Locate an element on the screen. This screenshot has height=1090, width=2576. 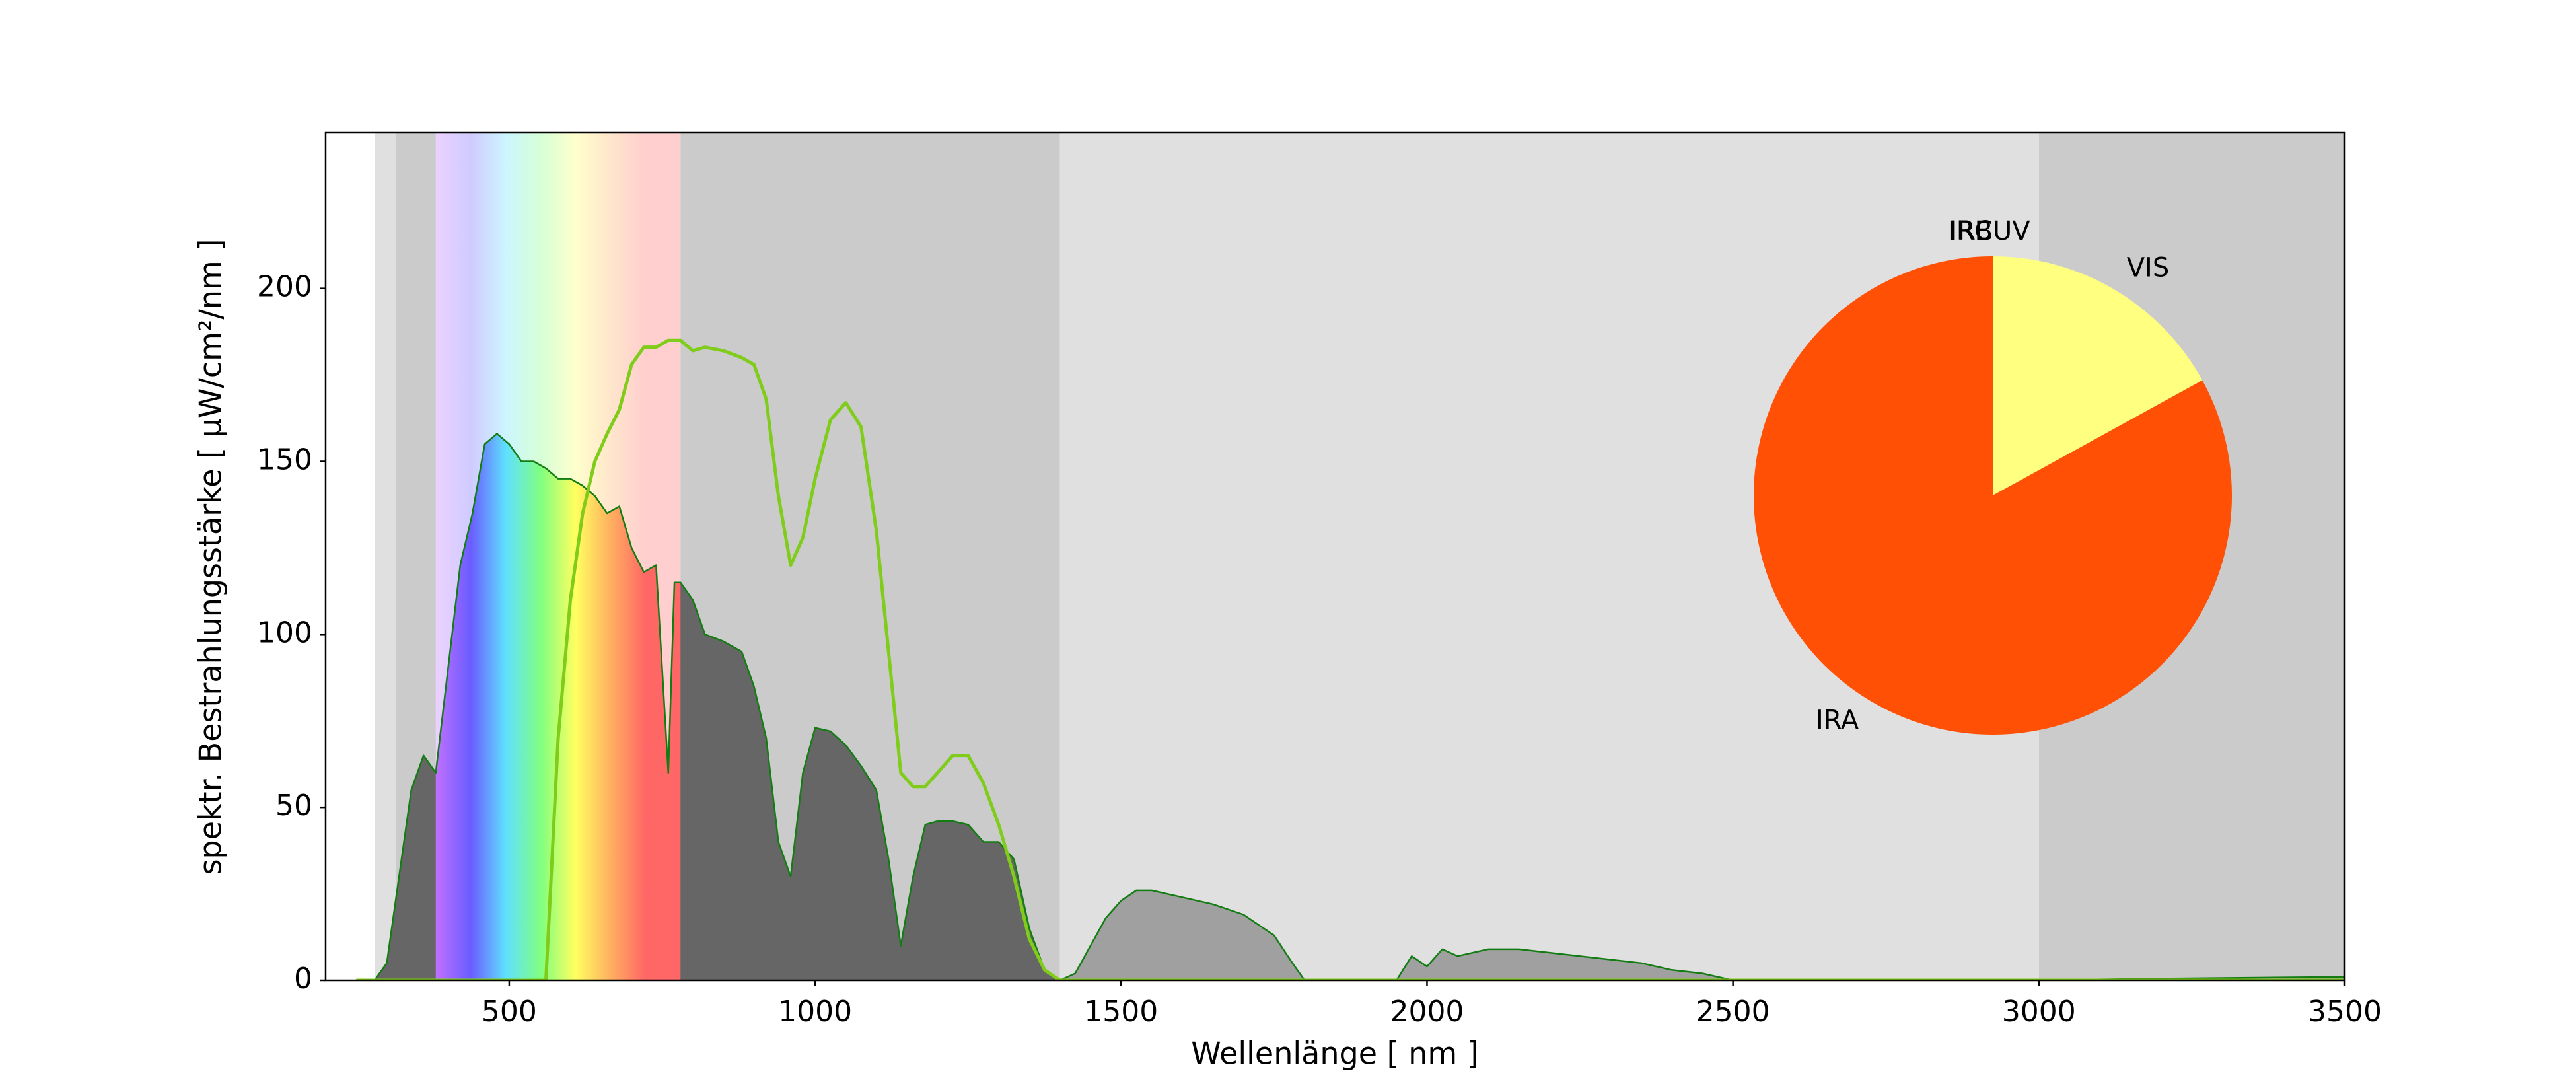
x-axis-label: Wellenlänge [ nm ] is located at coordinates (1335, 1054).